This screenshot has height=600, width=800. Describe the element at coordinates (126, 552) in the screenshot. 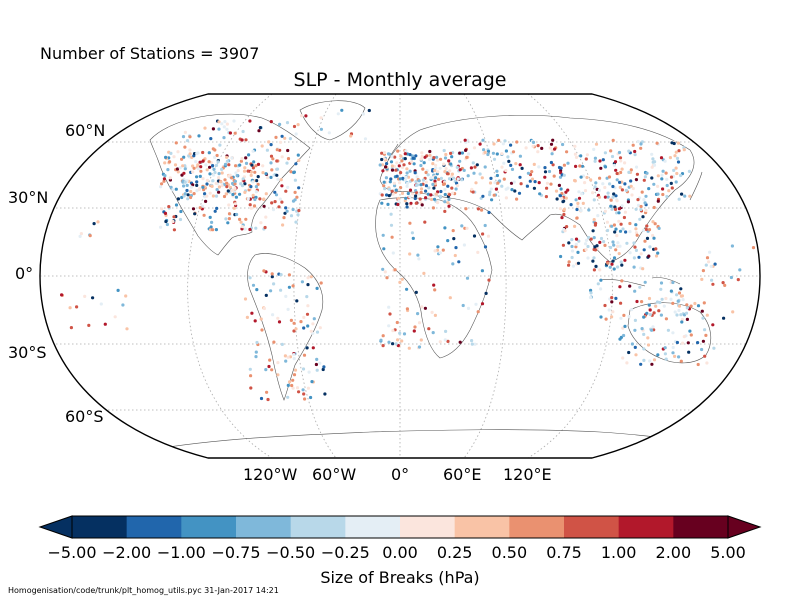

I see `colorbar-tick-label: −2.00` at that location.